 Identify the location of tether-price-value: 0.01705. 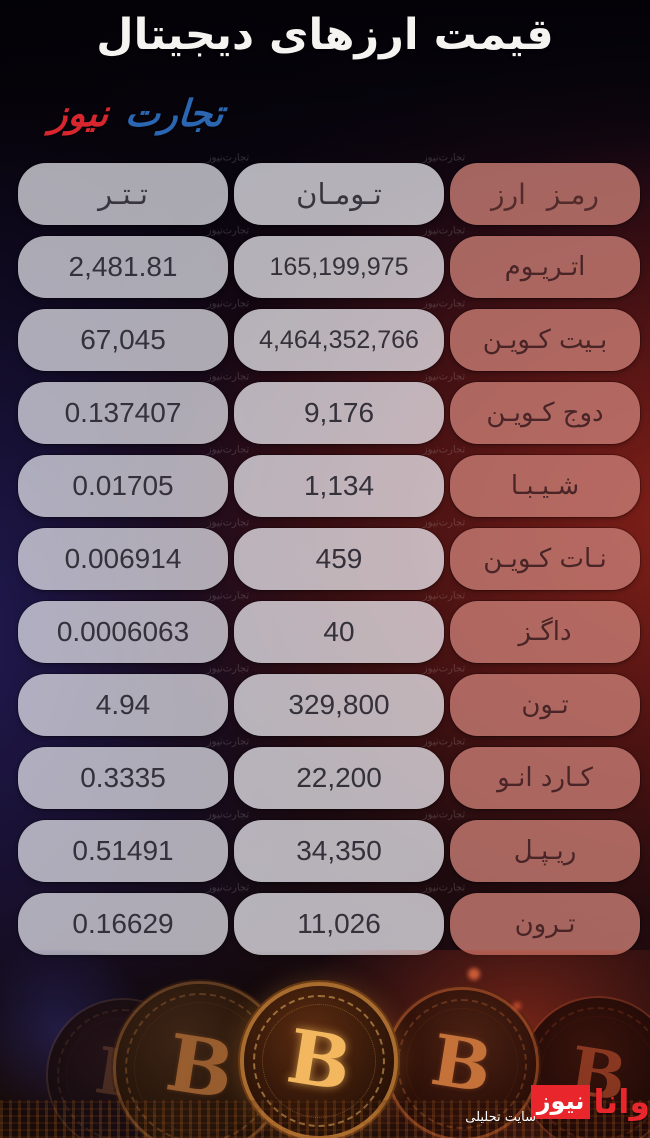
(123, 485).